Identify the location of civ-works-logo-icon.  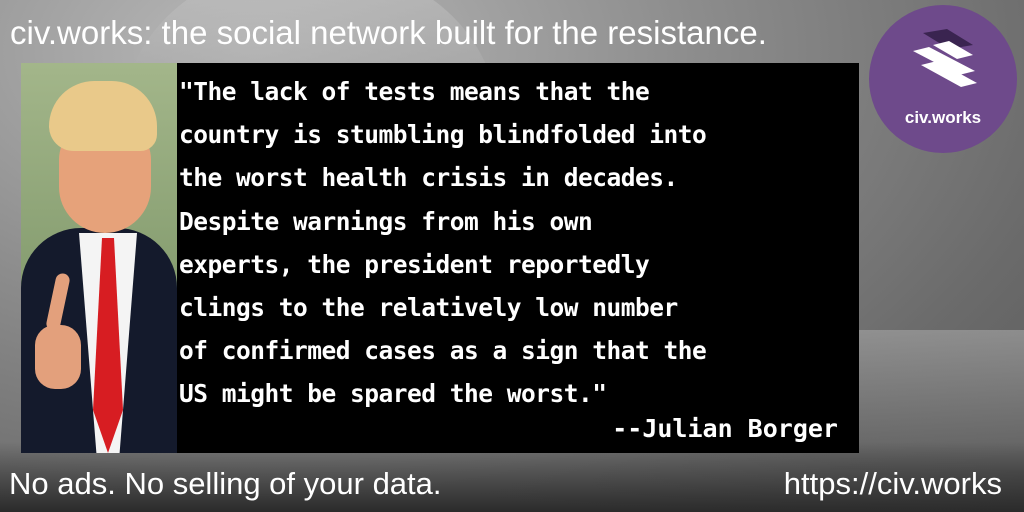
(945, 58).